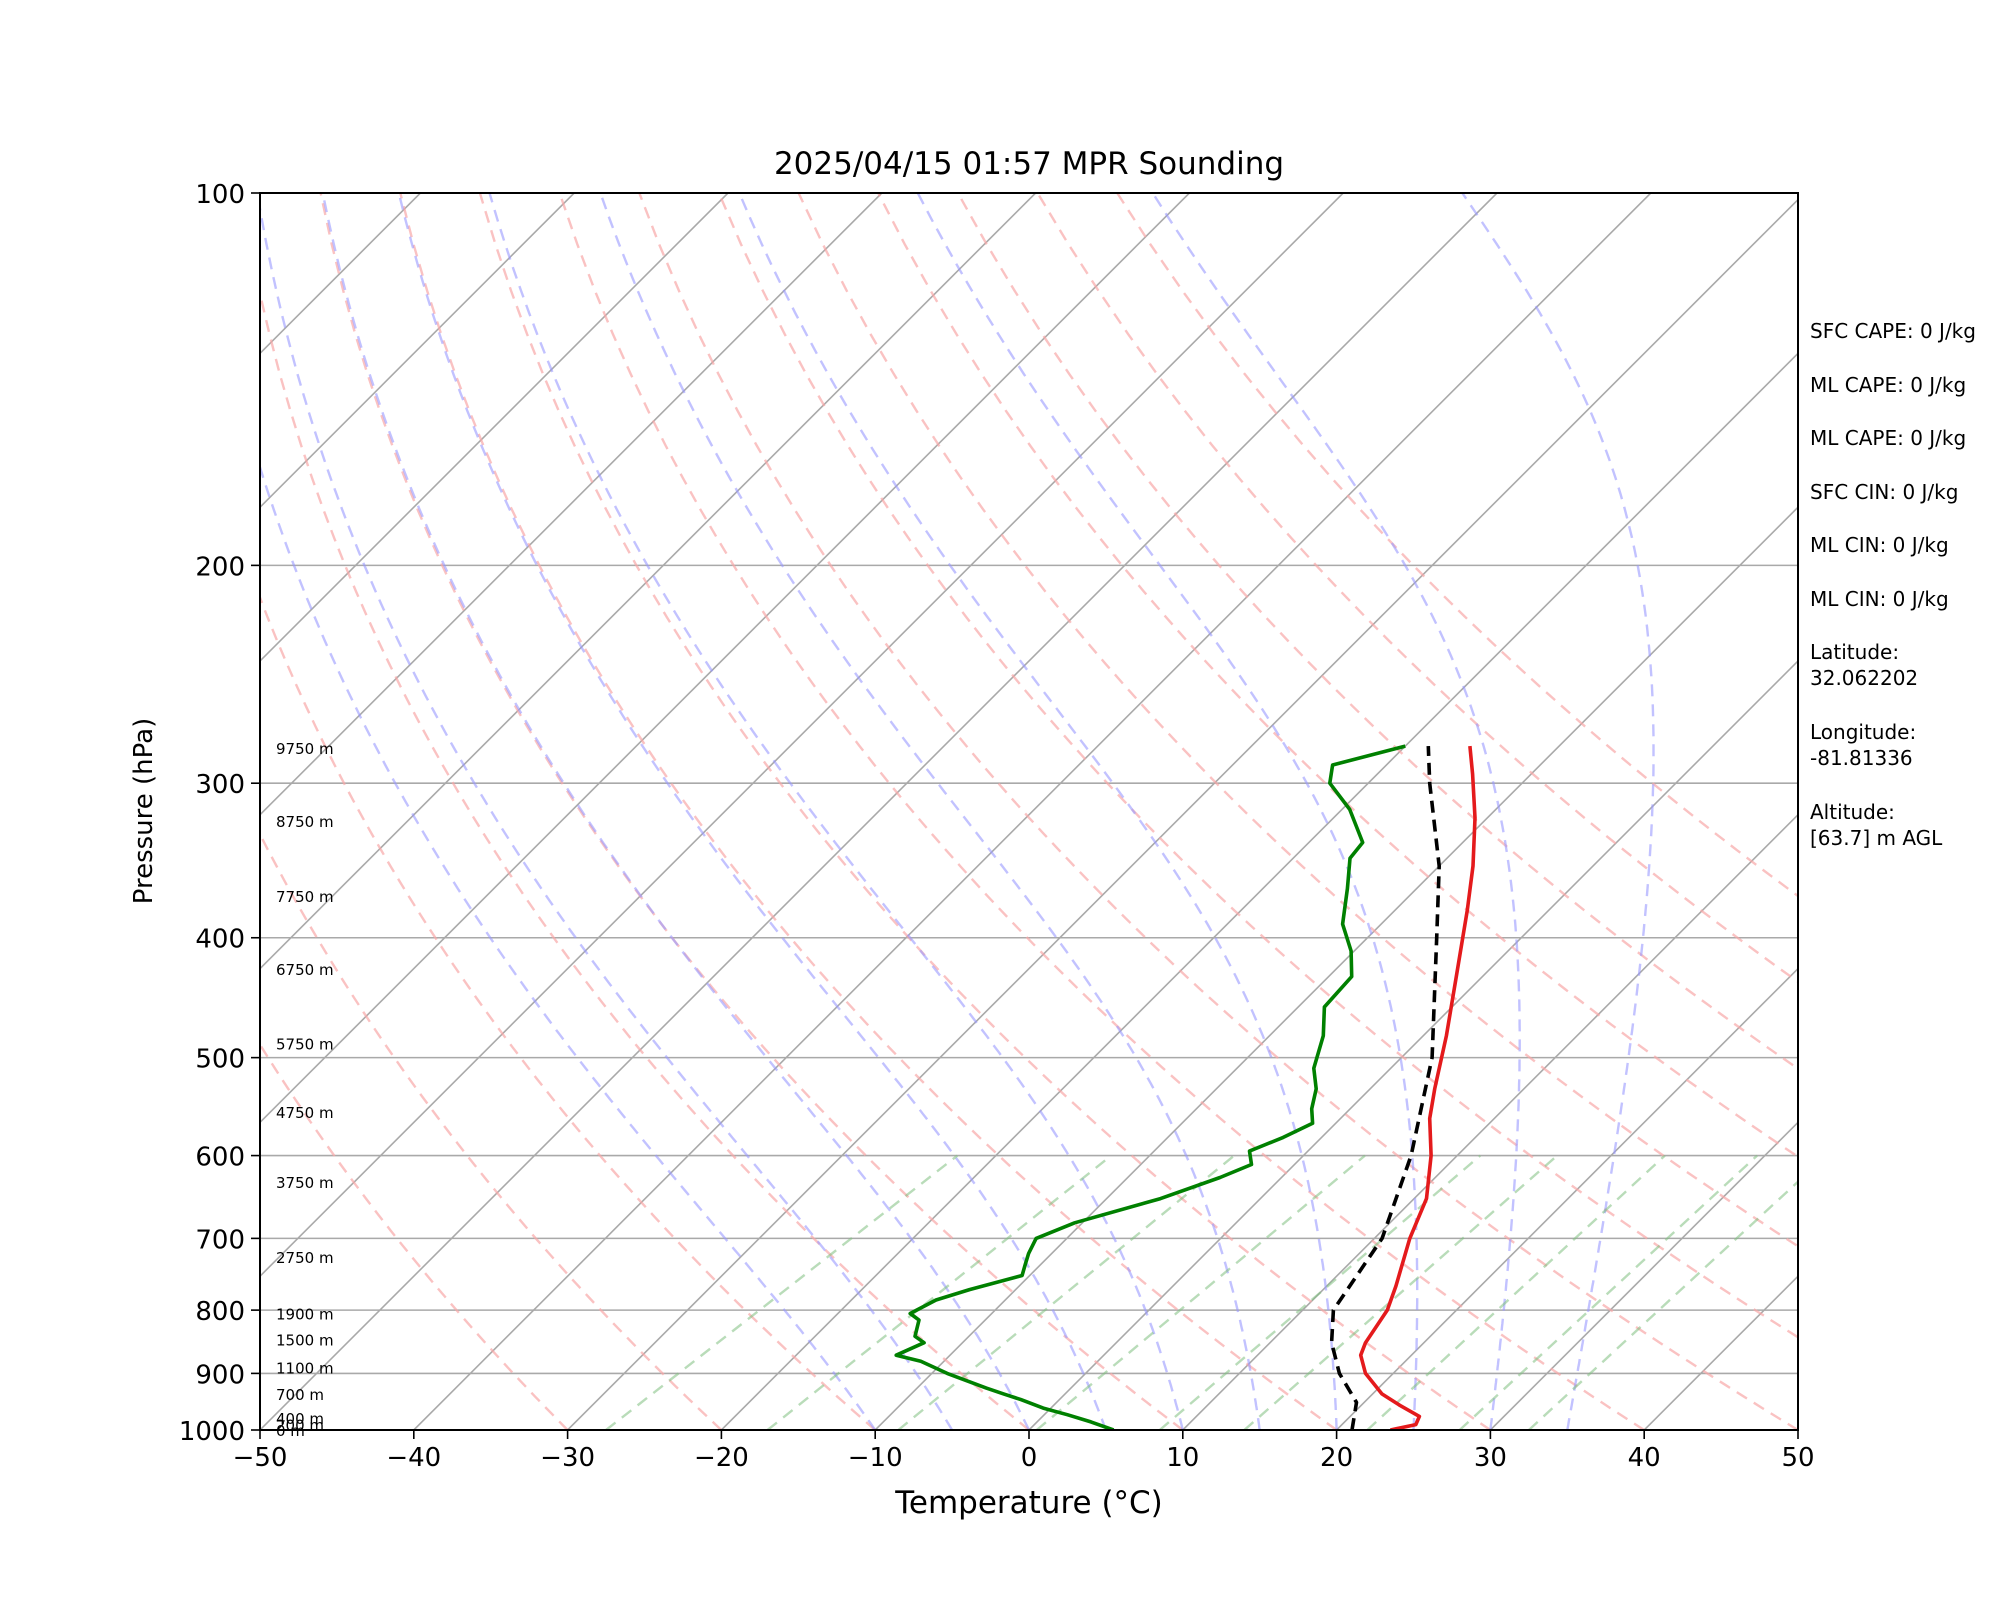 This screenshot has width=2000, height=1600. What do you see at coordinates (305, 970) in the screenshot?
I see `height-label: 6750 m` at bounding box center [305, 970].